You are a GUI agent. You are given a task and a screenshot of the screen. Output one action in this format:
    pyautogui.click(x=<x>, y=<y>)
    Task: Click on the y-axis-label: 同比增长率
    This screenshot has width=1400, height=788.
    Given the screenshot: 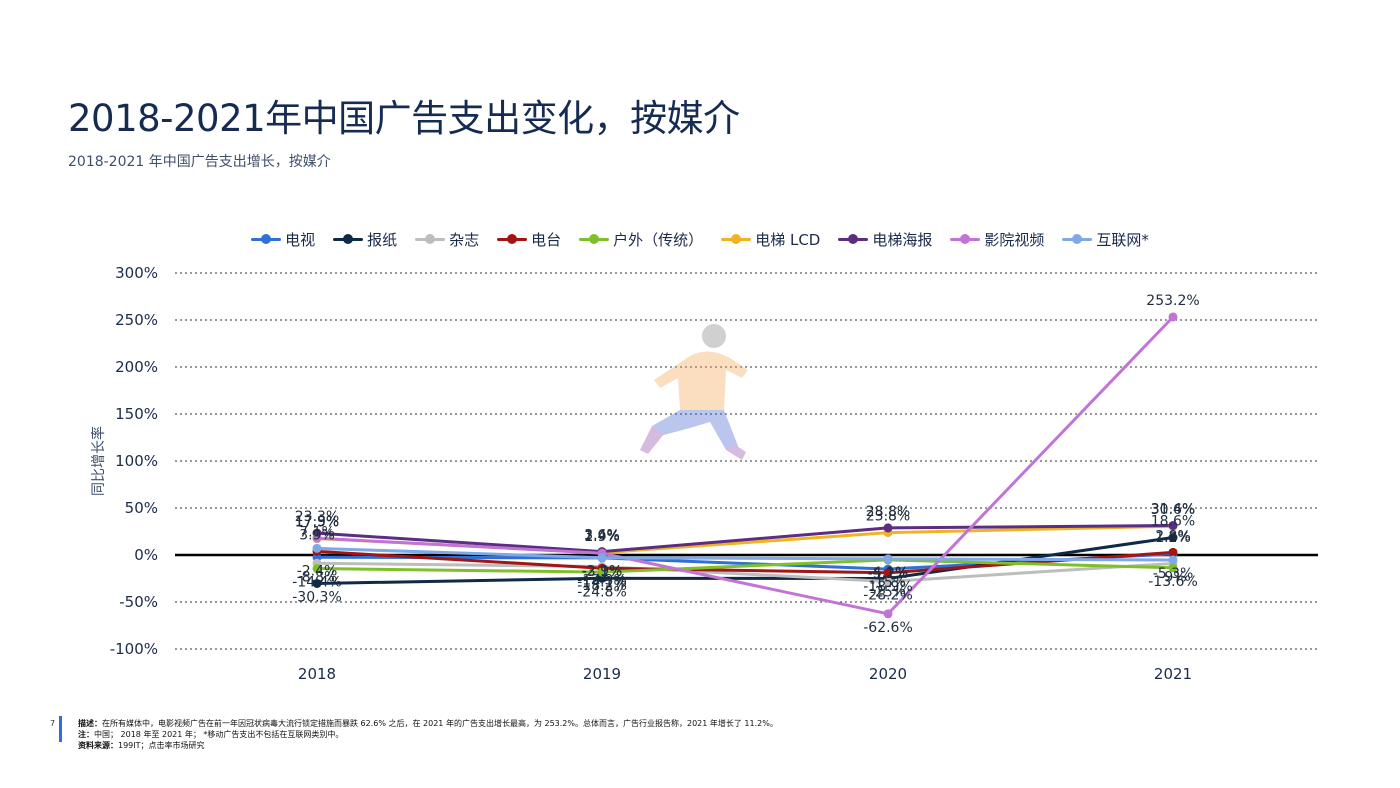 What is the action you would take?
    pyautogui.click(x=98, y=461)
    